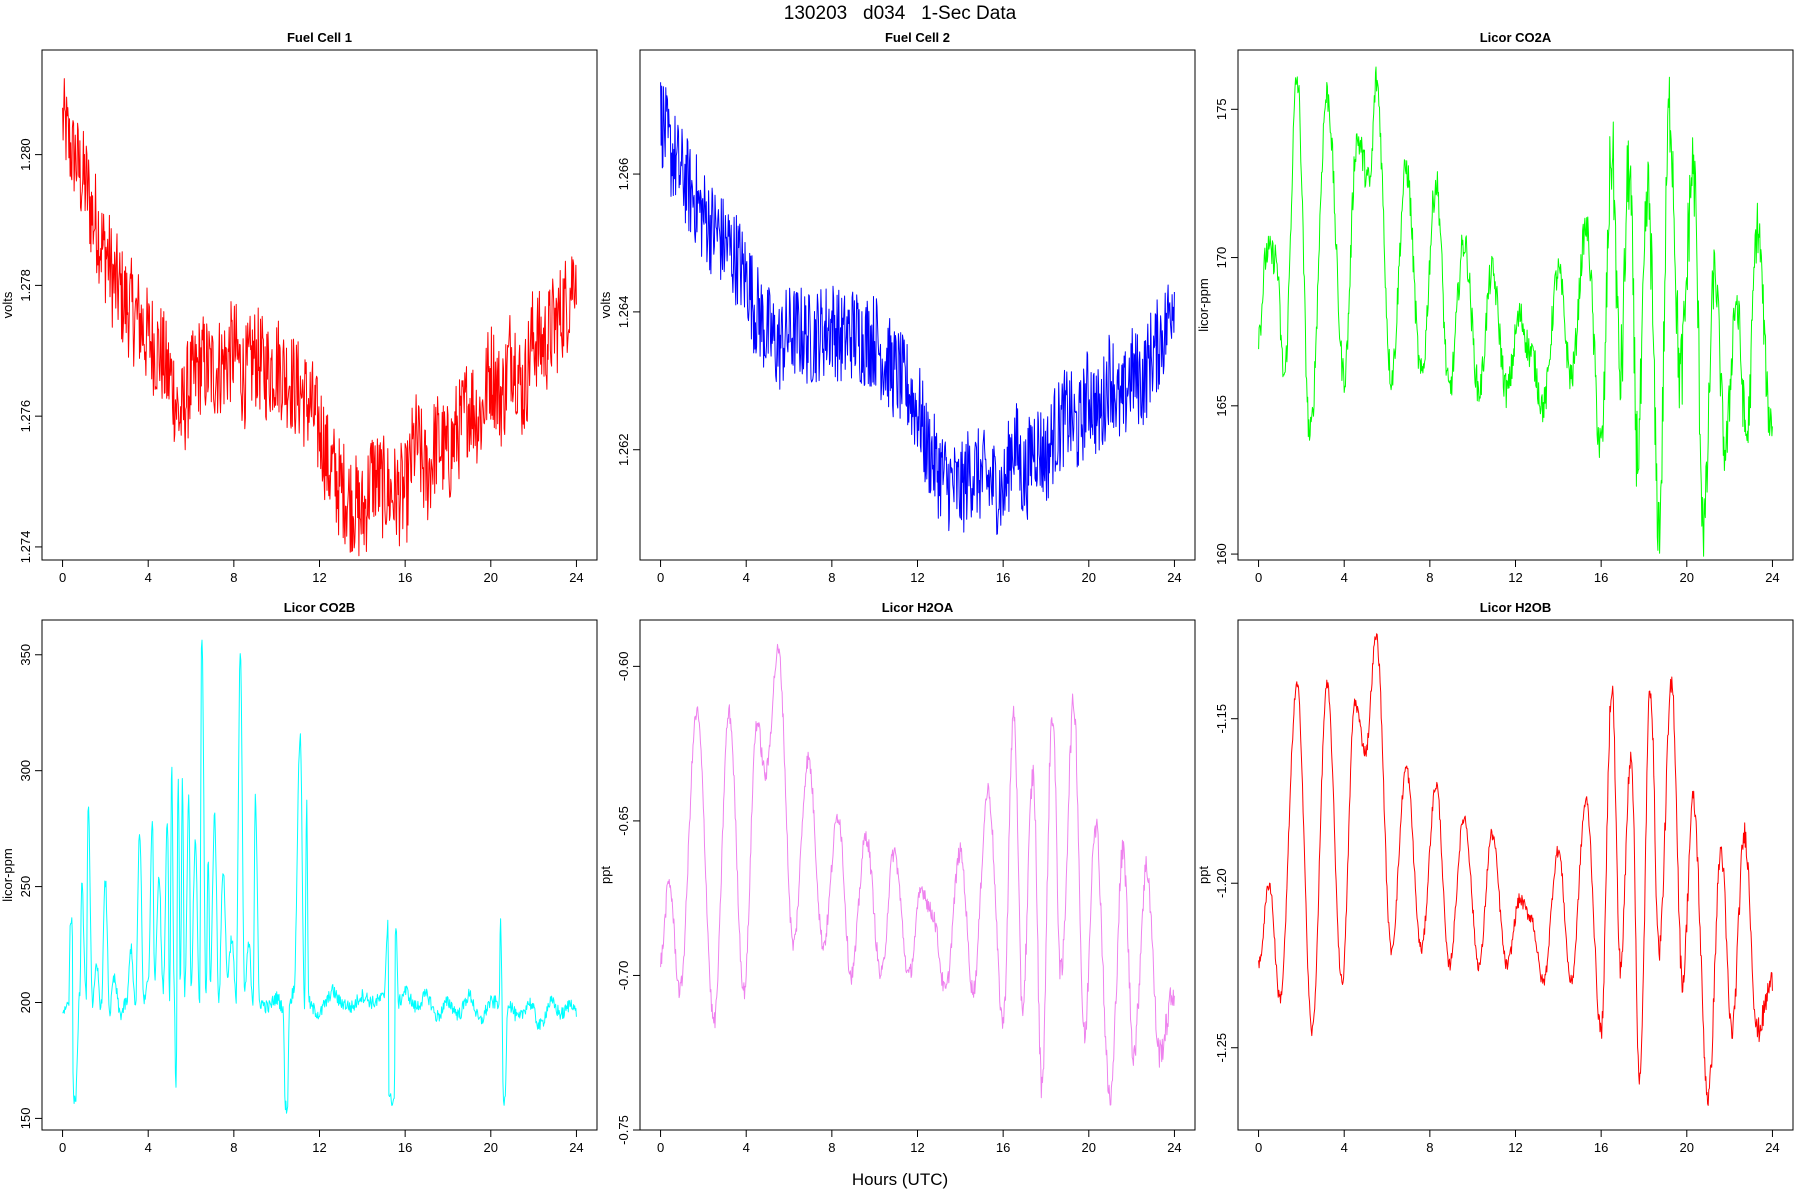 This screenshot has height=1200, width=1800. What do you see at coordinates (623, 174) in the screenshot?
I see `y-tick-label: 1.266` at bounding box center [623, 174].